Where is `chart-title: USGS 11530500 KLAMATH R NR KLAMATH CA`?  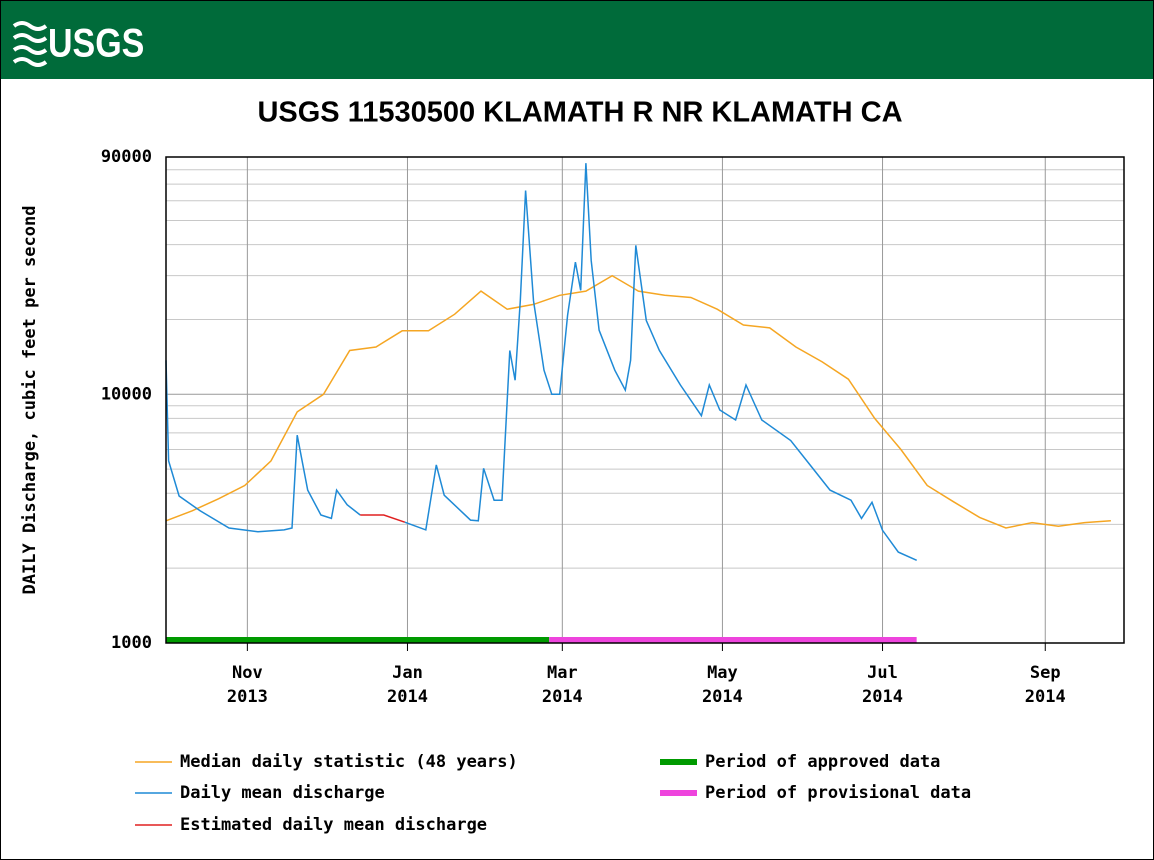
chart-title: USGS 11530500 KLAMATH R NR KLAMATH CA is located at coordinates (579, 113).